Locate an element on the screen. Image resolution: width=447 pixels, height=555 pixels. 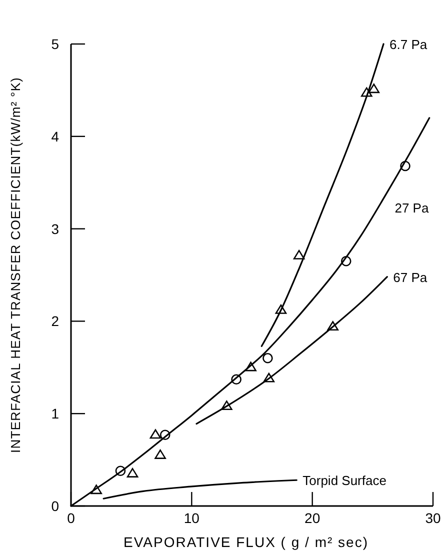
x-tick-label: 20 is located at coordinates (312, 518).